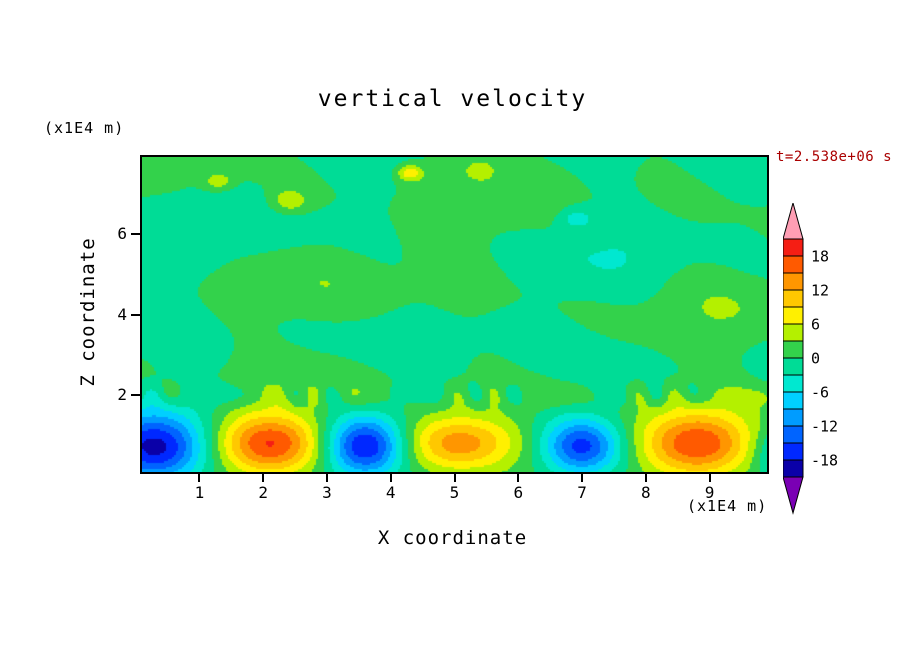  Describe the element at coordinates (793, 221) in the screenshot. I see `colorbar-over-arrow` at that location.